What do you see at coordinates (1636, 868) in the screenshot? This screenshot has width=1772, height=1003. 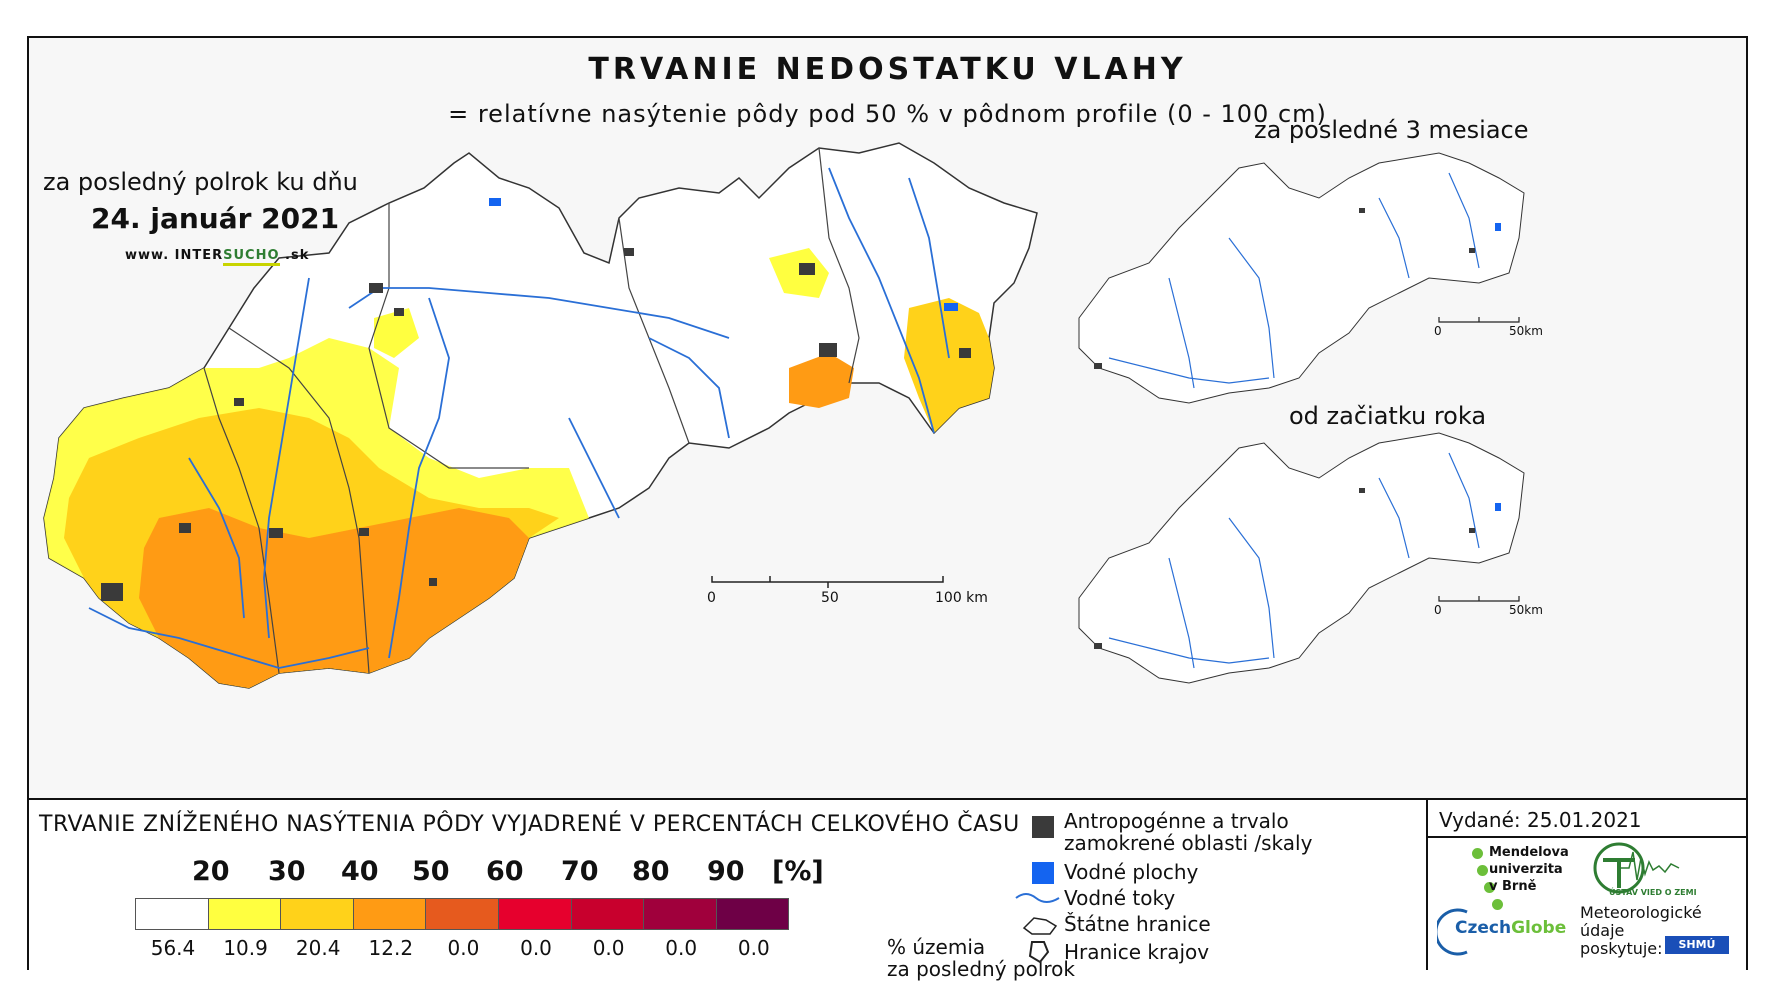 I see `uvz-logo-icon` at bounding box center [1636, 868].